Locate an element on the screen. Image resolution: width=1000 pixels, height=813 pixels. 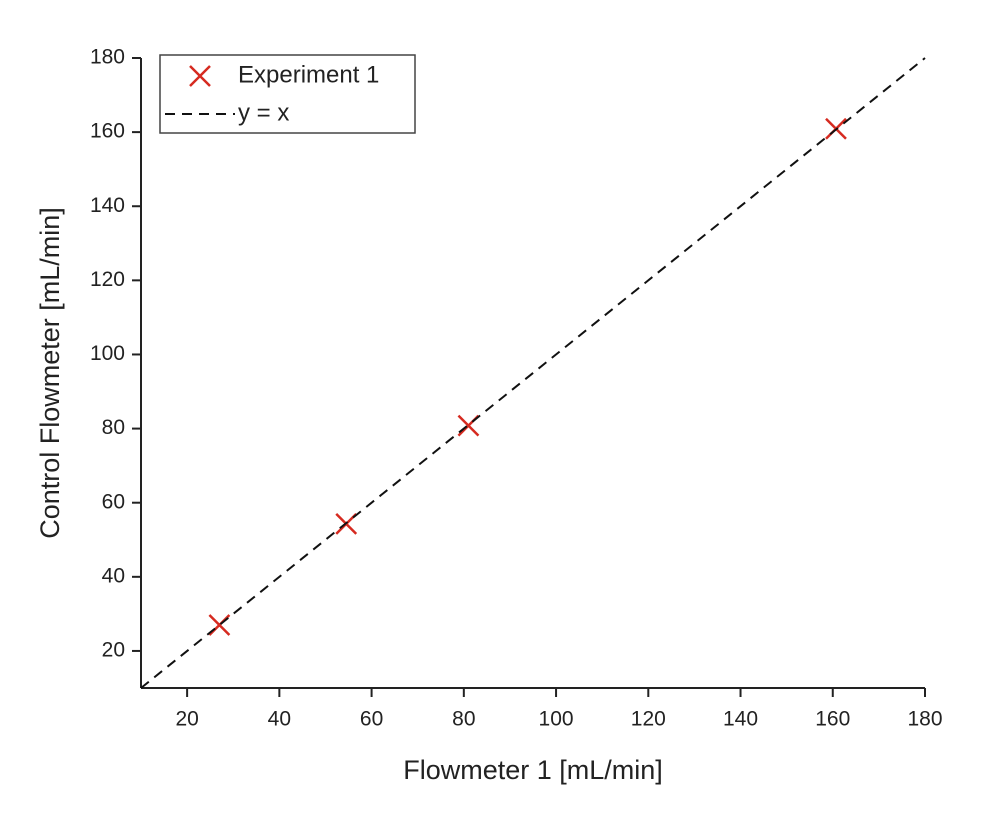
x-tick-label: 100 is located at coordinates (556, 719).